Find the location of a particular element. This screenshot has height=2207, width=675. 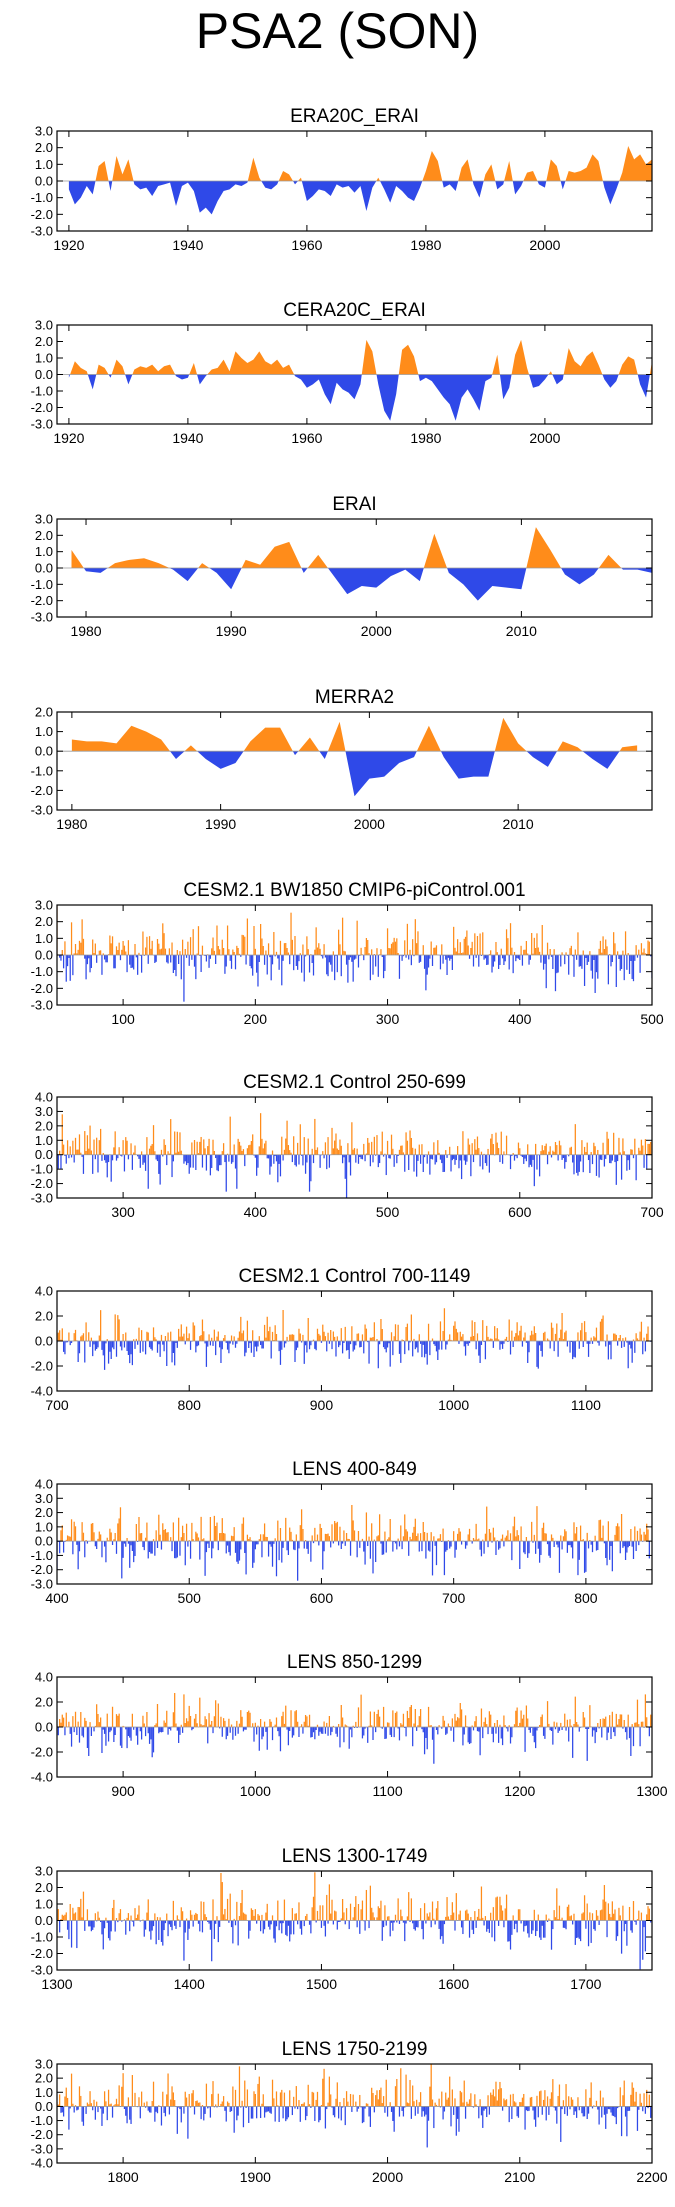

x-tick-label: 1900 is located at coordinates (255, 2177).